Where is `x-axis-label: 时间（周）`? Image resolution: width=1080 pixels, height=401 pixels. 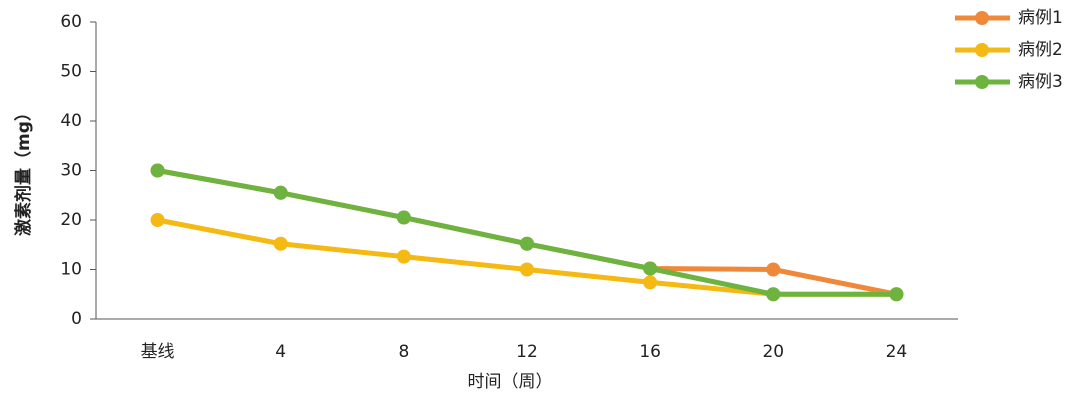
x-axis-label: 时间（周） is located at coordinates (510, 382).